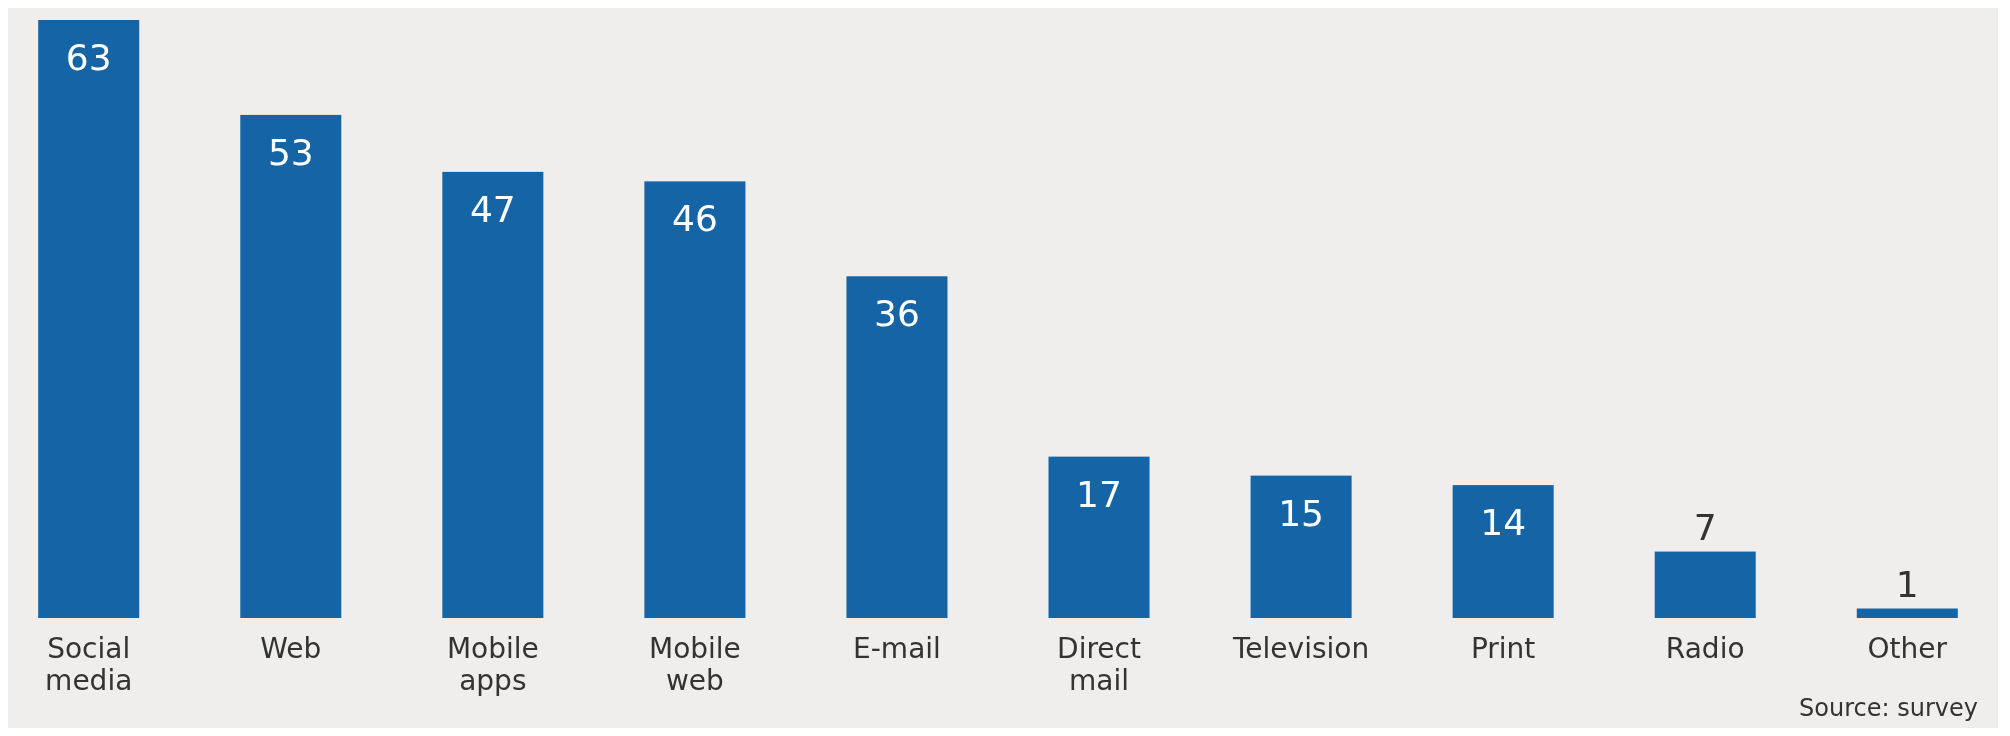 The height and width of the screenshot is (736, 2010). I want to click on x-tick-label: Social media, so click(89, 664).